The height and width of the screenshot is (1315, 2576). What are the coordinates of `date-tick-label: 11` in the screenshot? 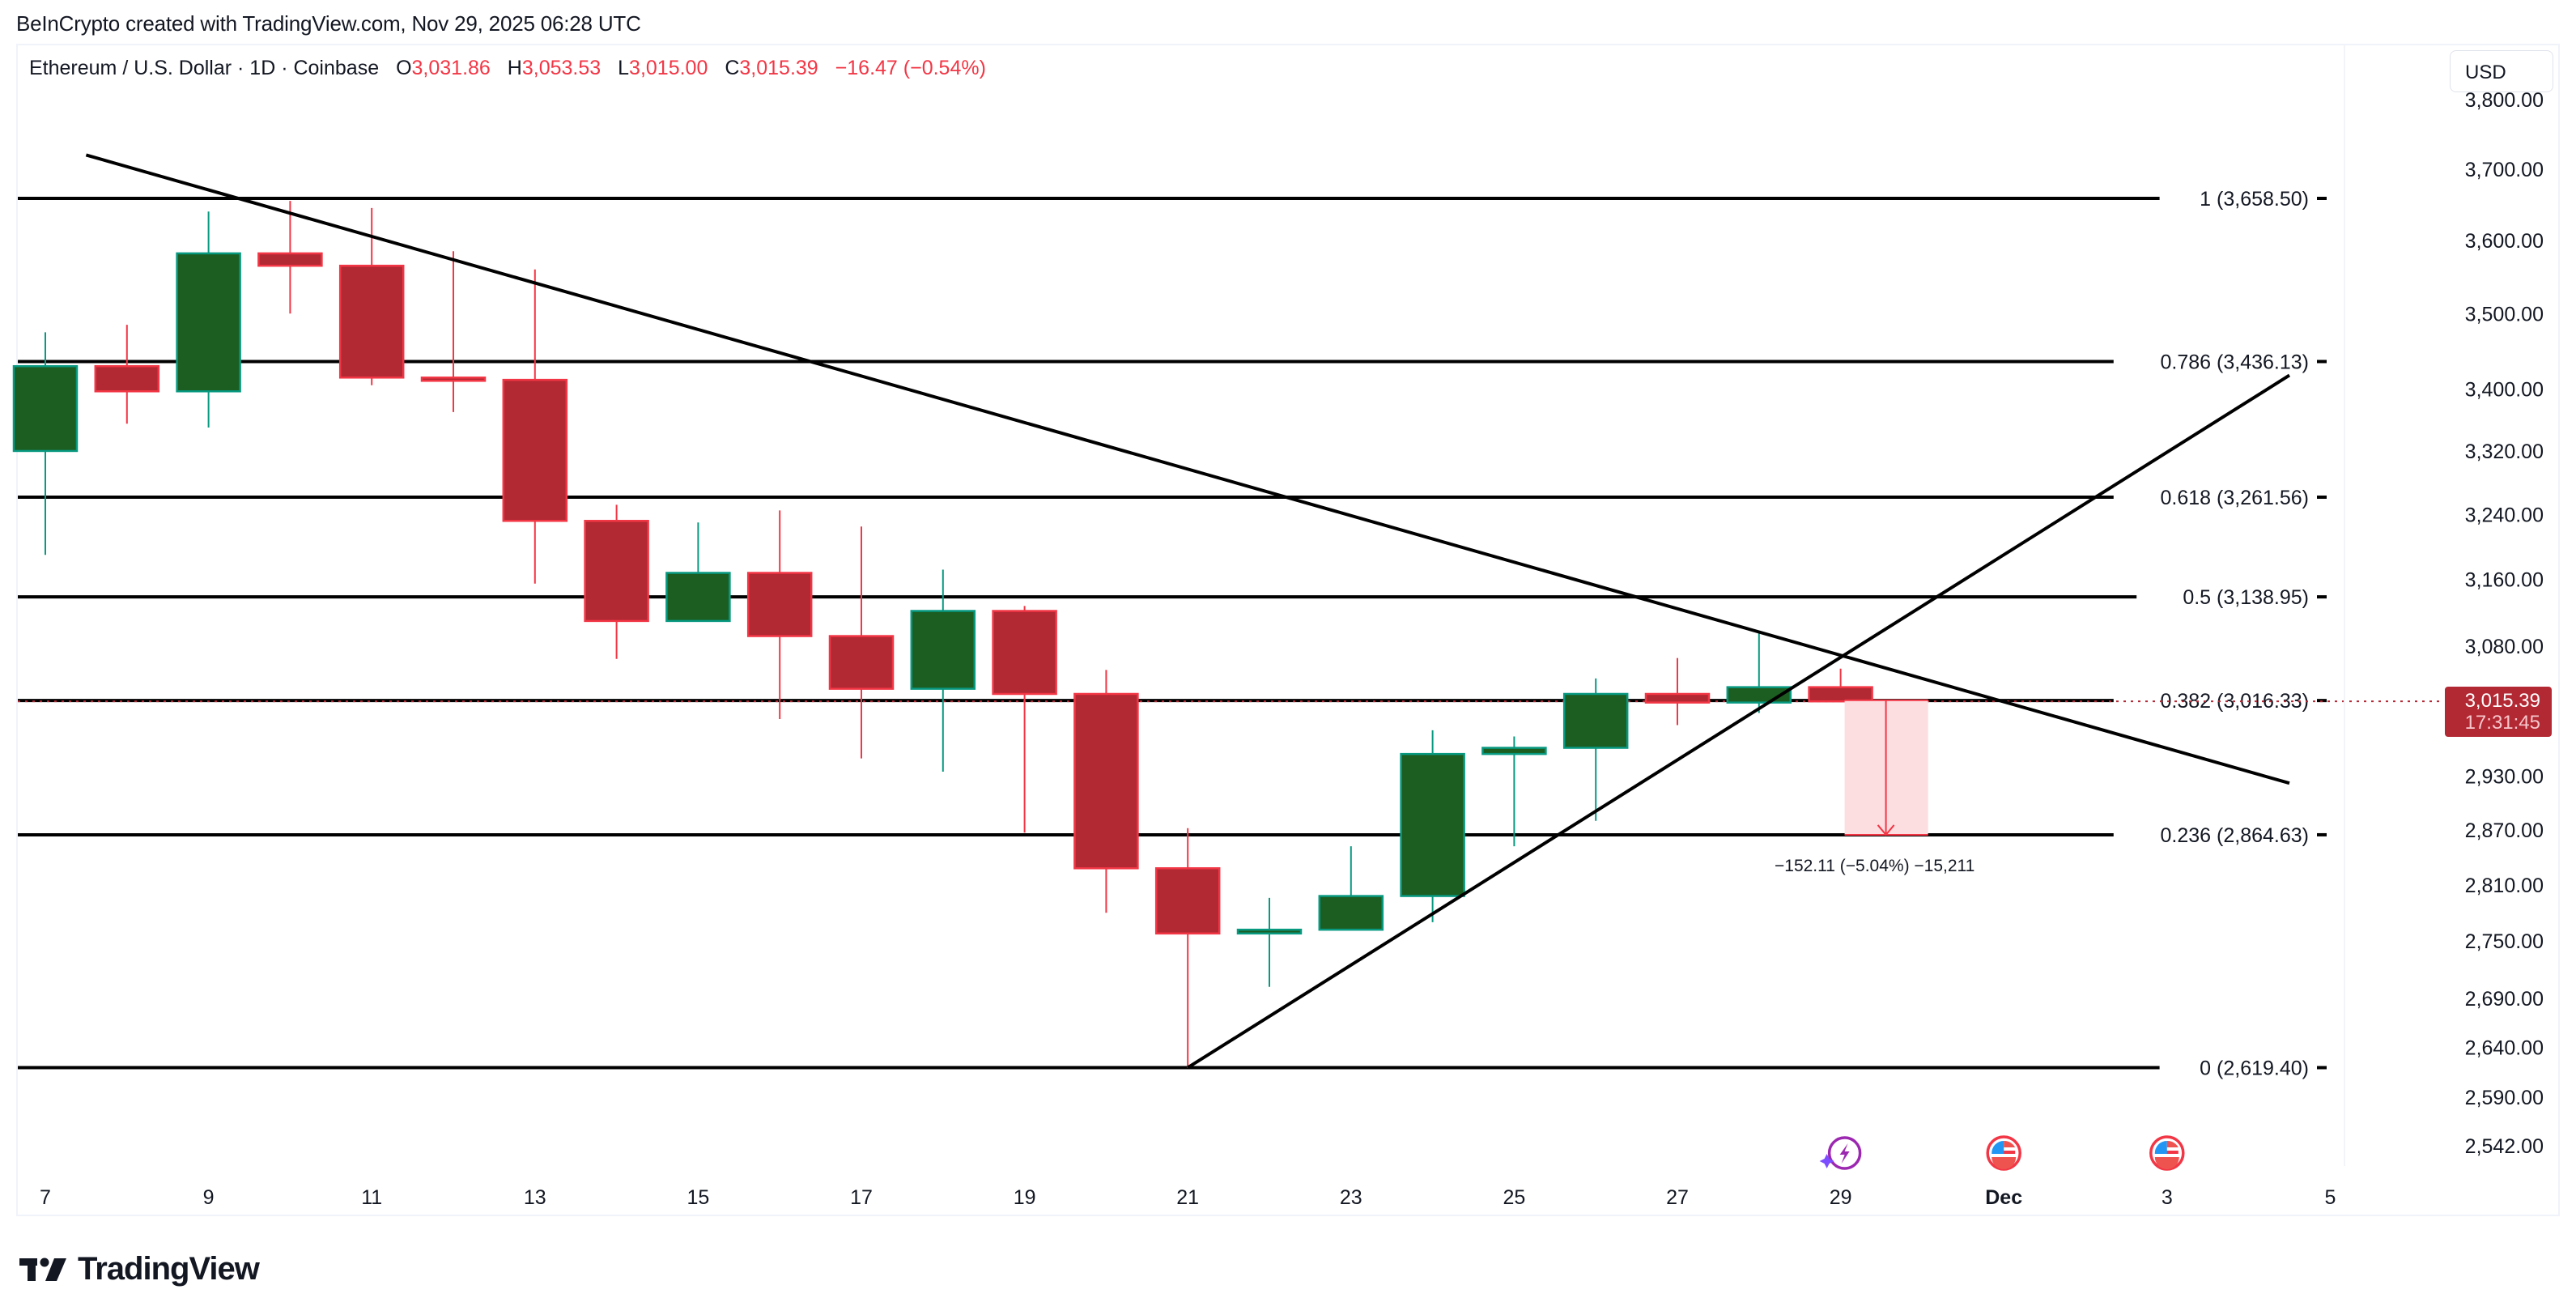 It's located at (372, 1197).